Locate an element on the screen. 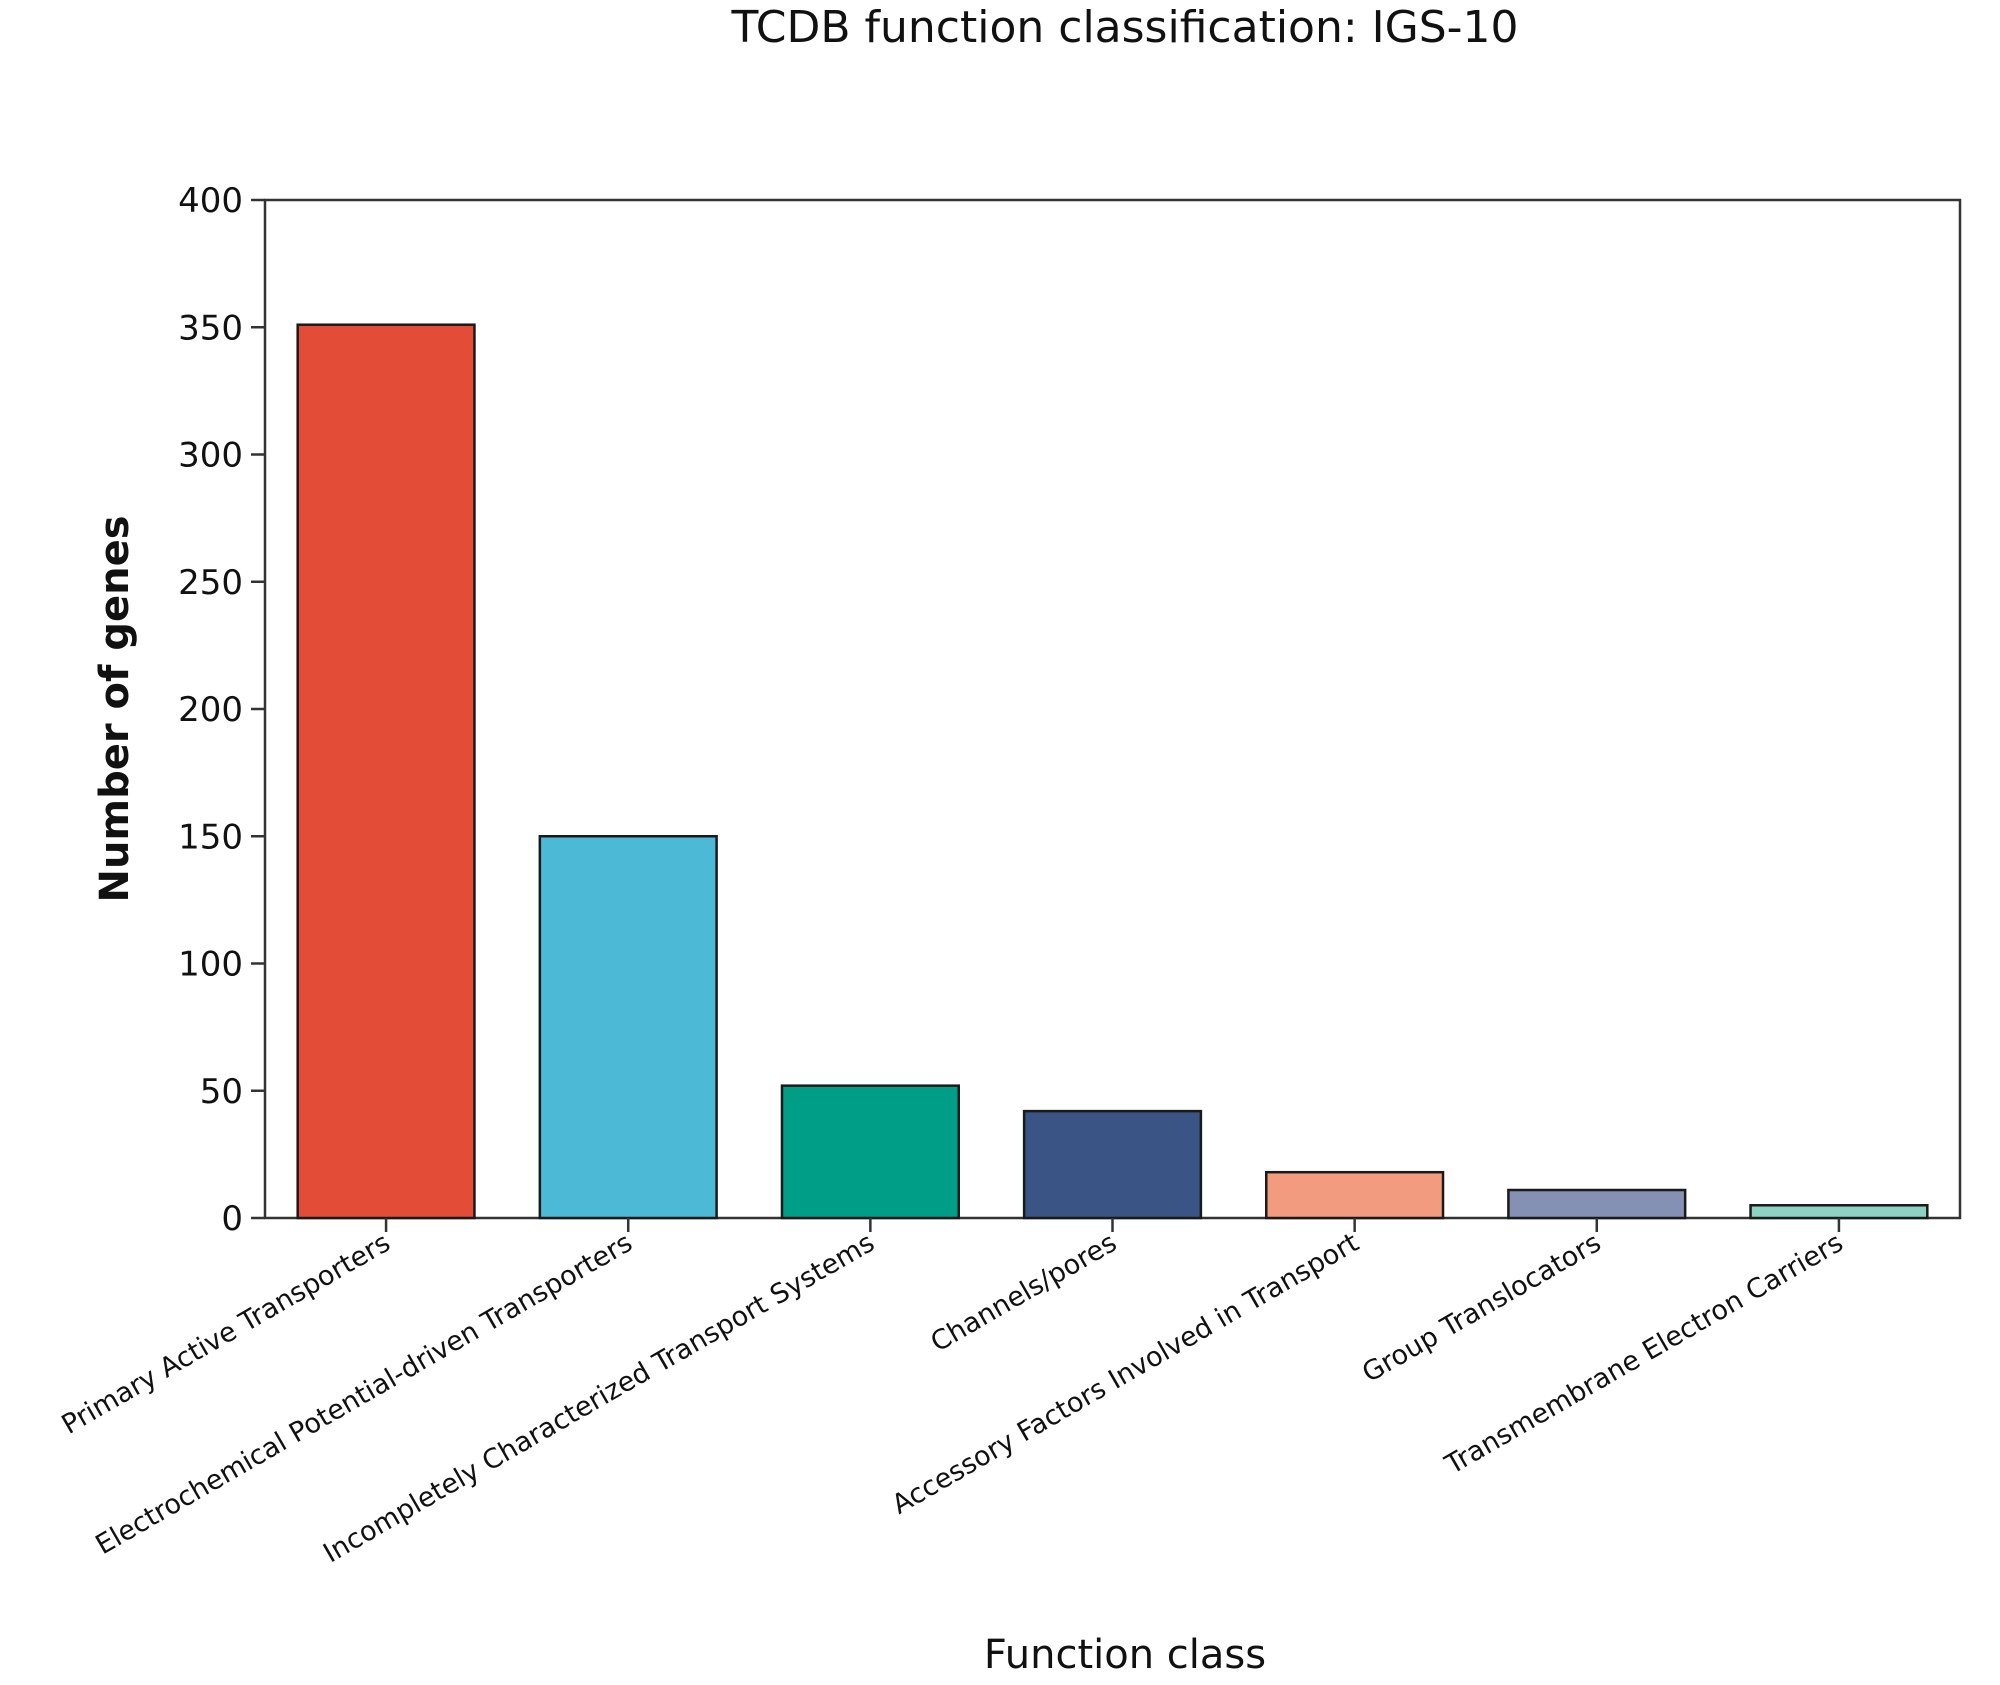 Image resolution: width=2000 pixels, height=1685 pixels. x-tick-label: Channels/pores is located at coordinates (1024, 1292).